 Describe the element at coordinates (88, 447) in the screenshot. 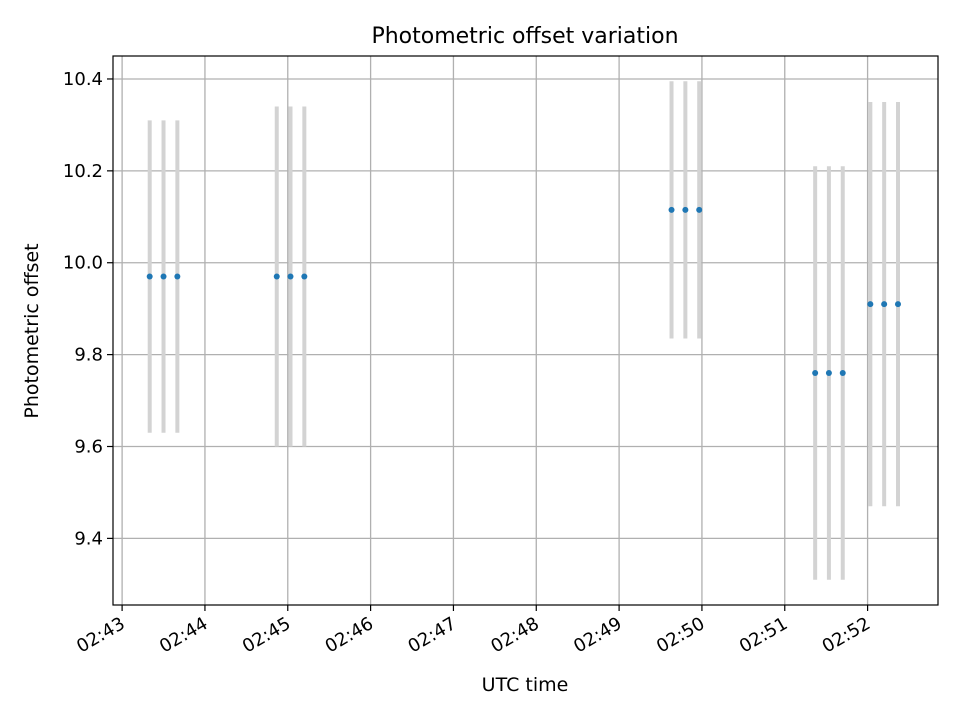

I see `y-tick-label: 9.6` at that location.